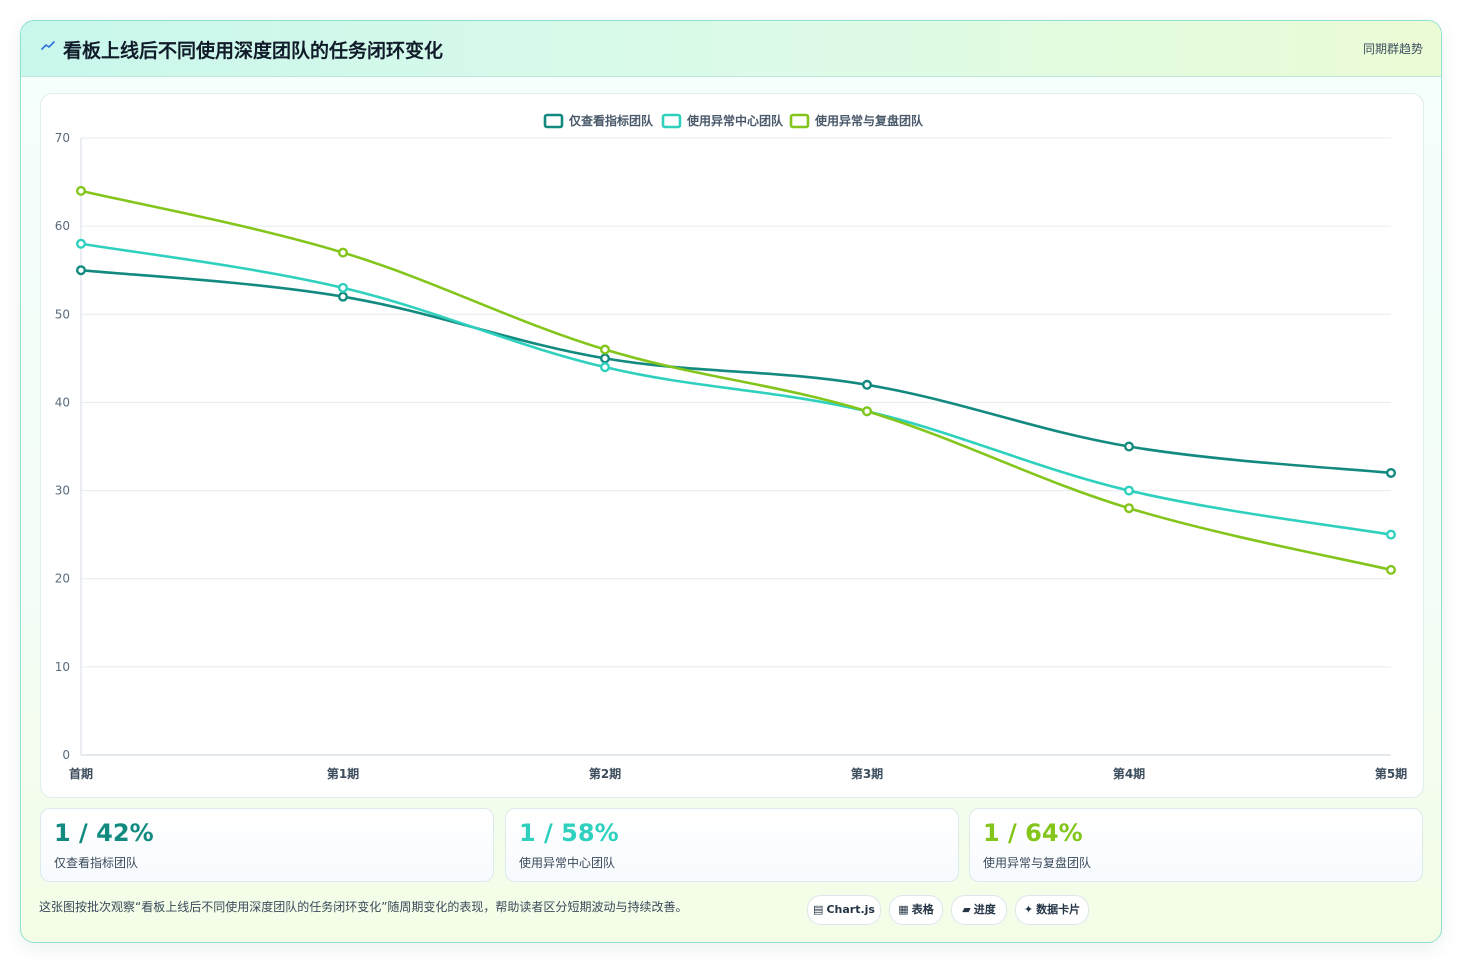 The width and height of the screenshot is (1462, 963). Describe the element at coordinates (253, 51) in the screenshot. I see `page-title: 看板上线后不同使用深度团队的任务闭环变化` at that location.